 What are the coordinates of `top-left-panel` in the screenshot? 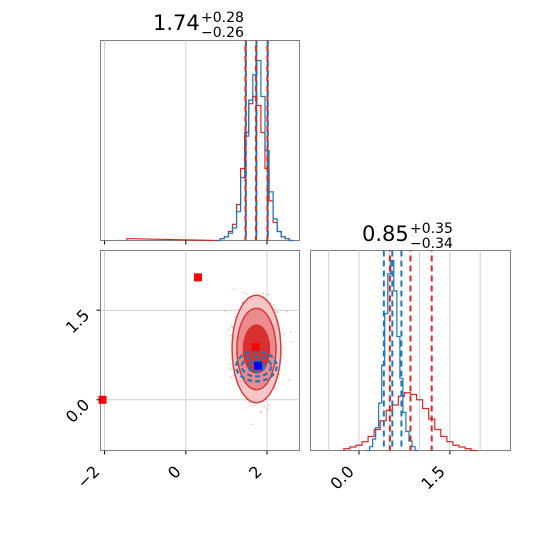 It's located at (200, 140).